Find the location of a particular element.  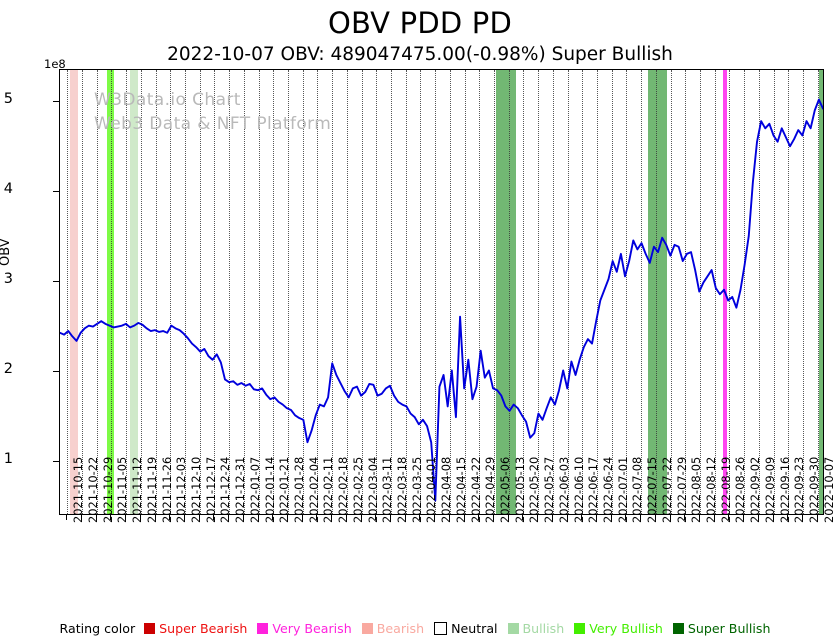

legend-item: Super Bullish is located at coordinates (721, 628).